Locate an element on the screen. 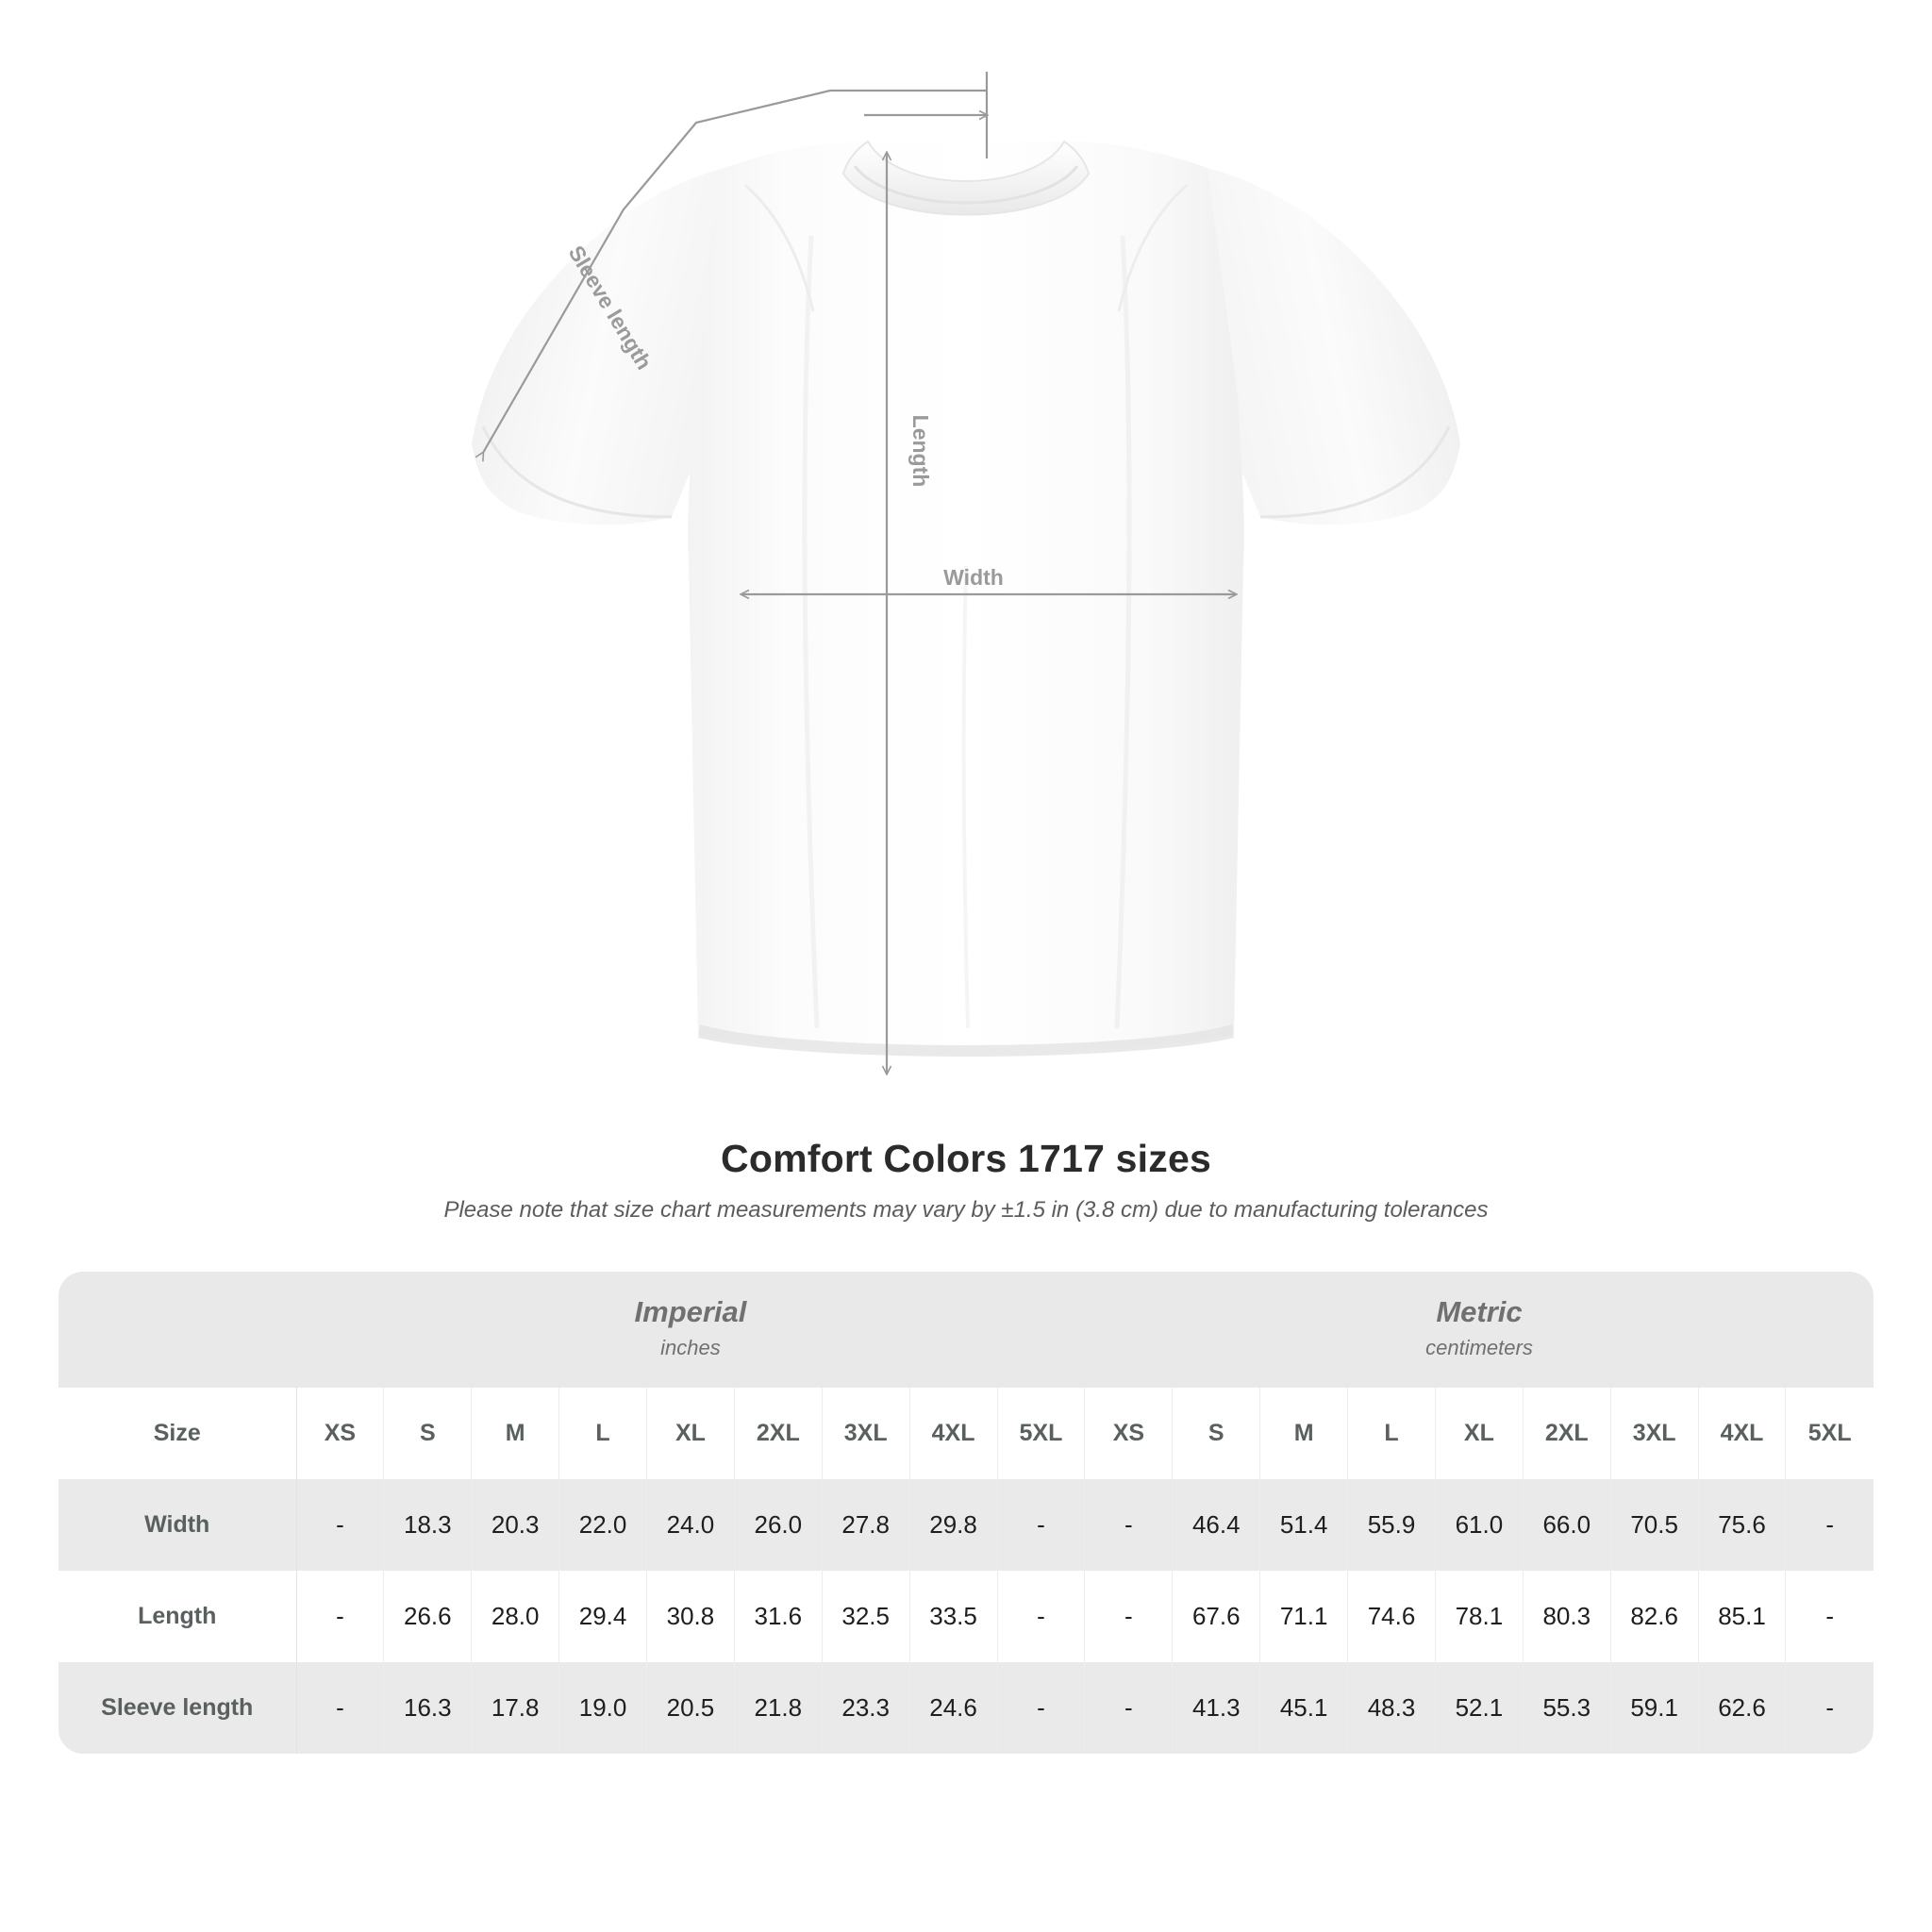  size-header-metric-4xl: 4XL is located at coordinates (1743, 1434).